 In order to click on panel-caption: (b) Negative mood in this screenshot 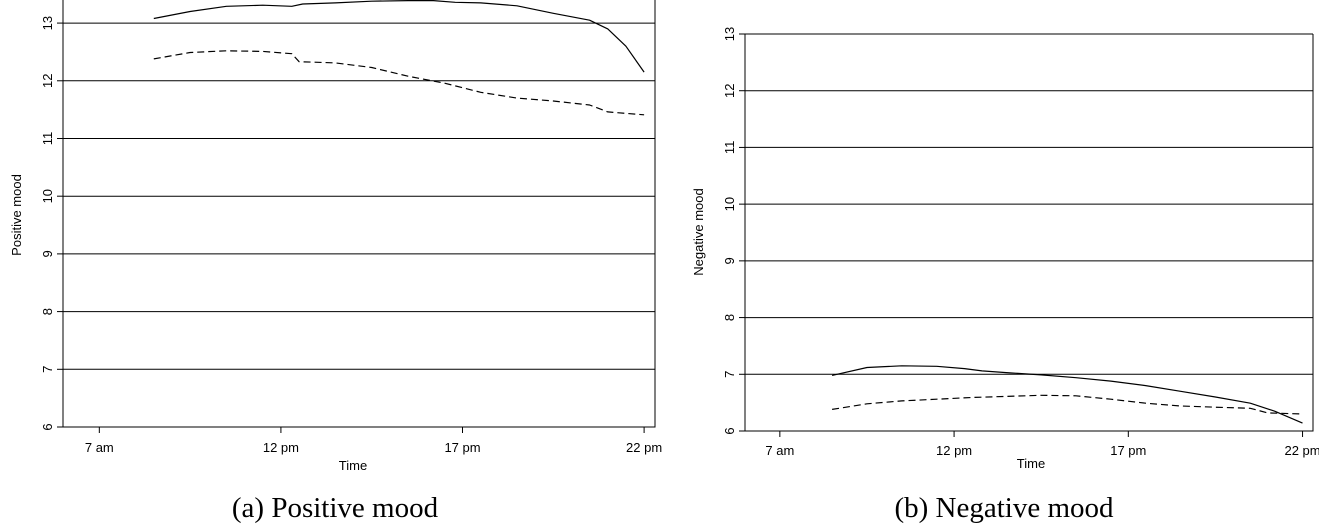, I will do `click(1004, 508)`.